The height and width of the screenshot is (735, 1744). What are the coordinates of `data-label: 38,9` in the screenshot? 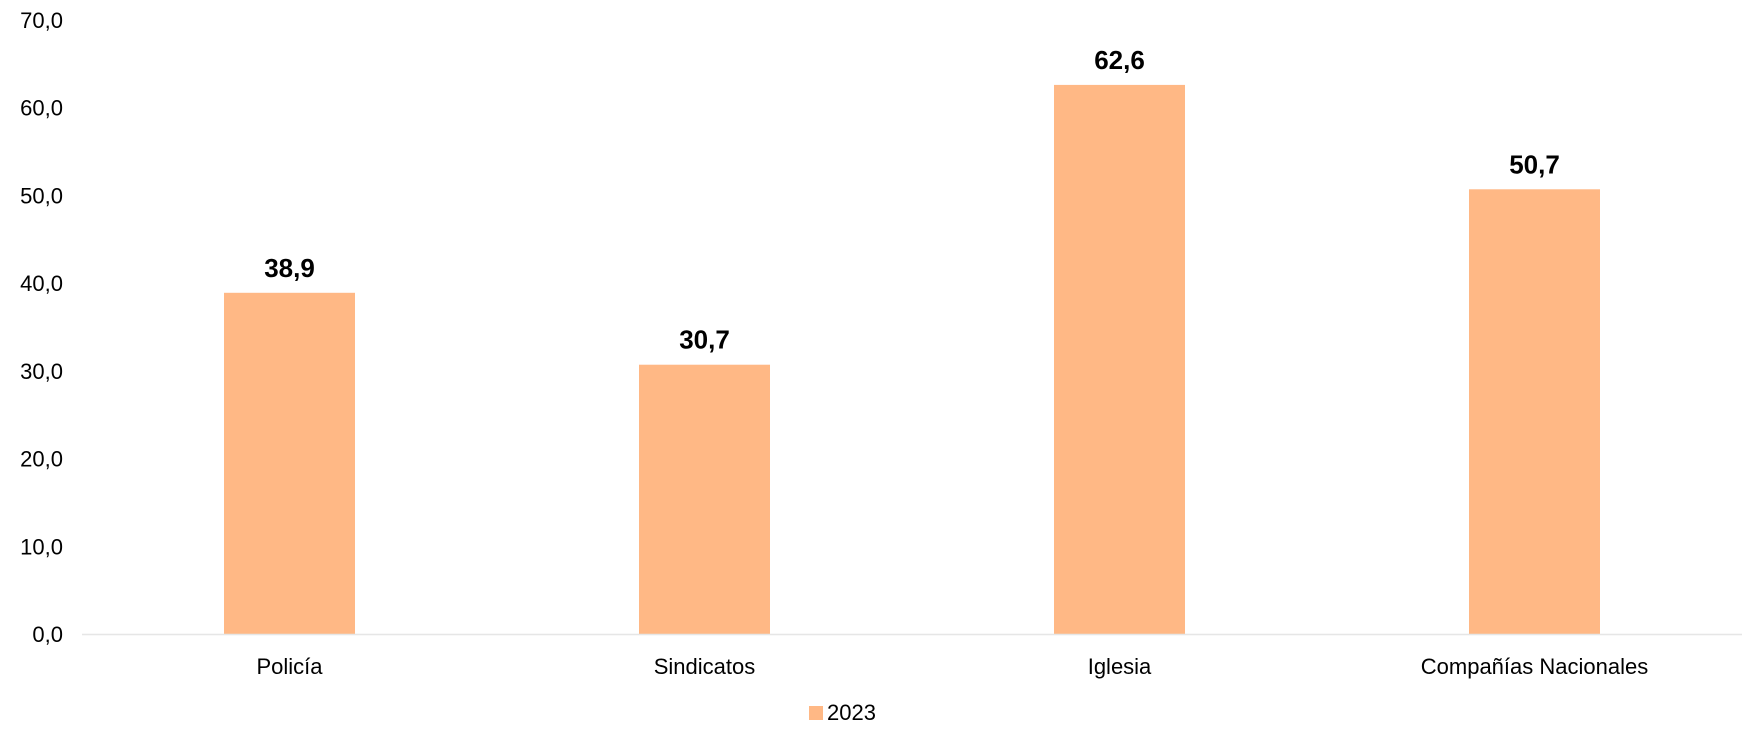 It's located at (289, 268).